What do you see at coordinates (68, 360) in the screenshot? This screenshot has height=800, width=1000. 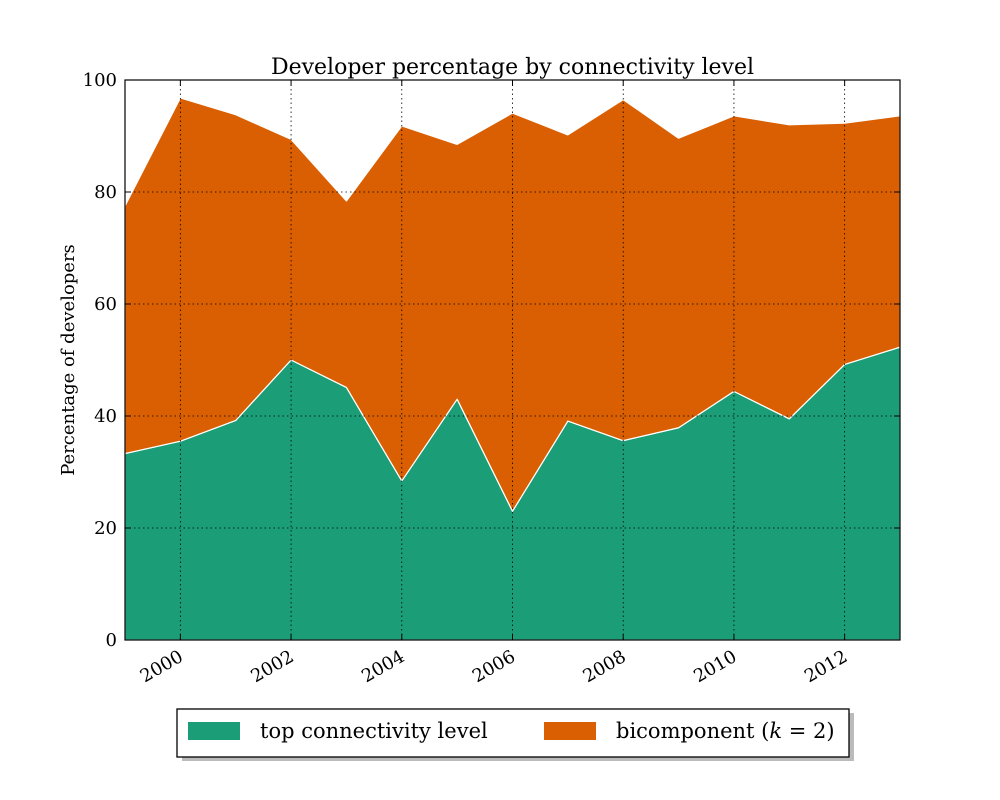 I see `y-axis-label: Percentage of developers` at bounding box center [68, 360].